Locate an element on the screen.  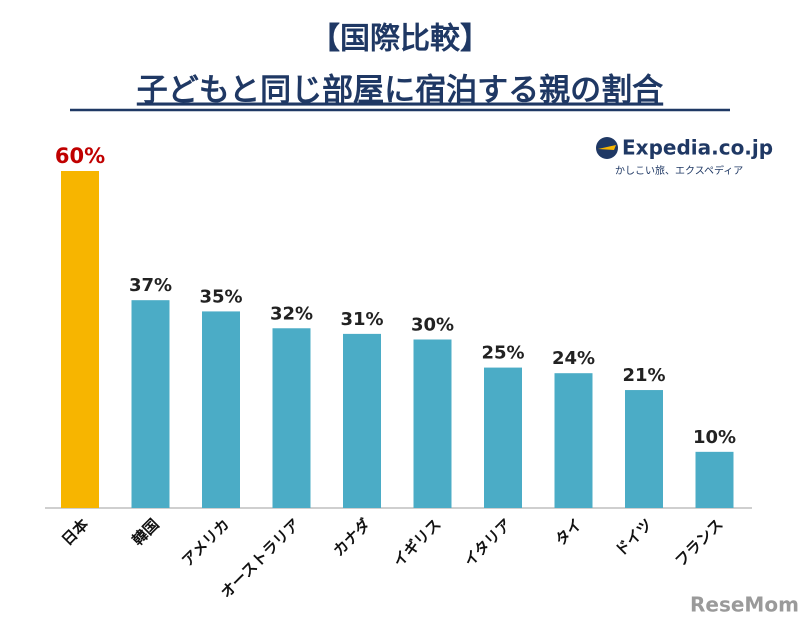
value-label: 25% is located at coordinates (502, 353).